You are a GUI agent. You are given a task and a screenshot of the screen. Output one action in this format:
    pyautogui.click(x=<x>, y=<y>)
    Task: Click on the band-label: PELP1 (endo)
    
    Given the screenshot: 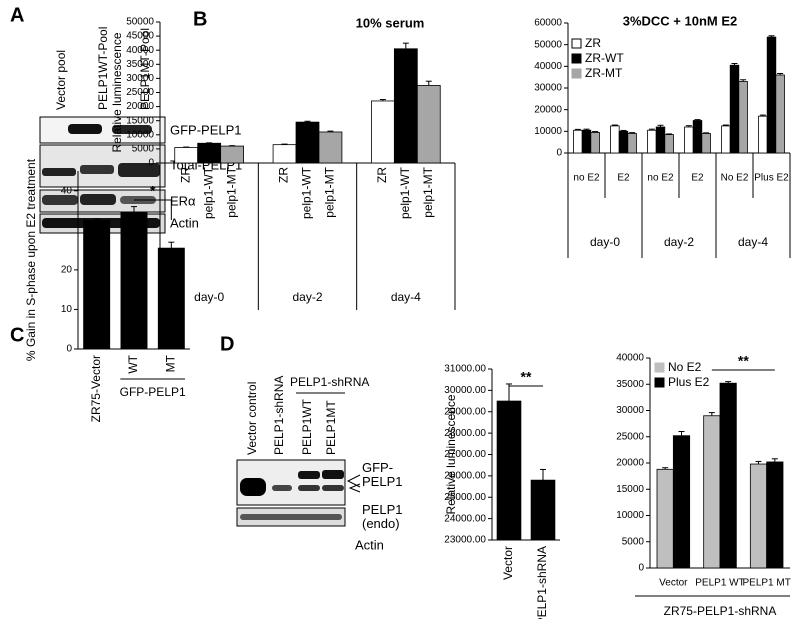 What is the action you would take?
    pyautogui.click(x=382, y=516)
    